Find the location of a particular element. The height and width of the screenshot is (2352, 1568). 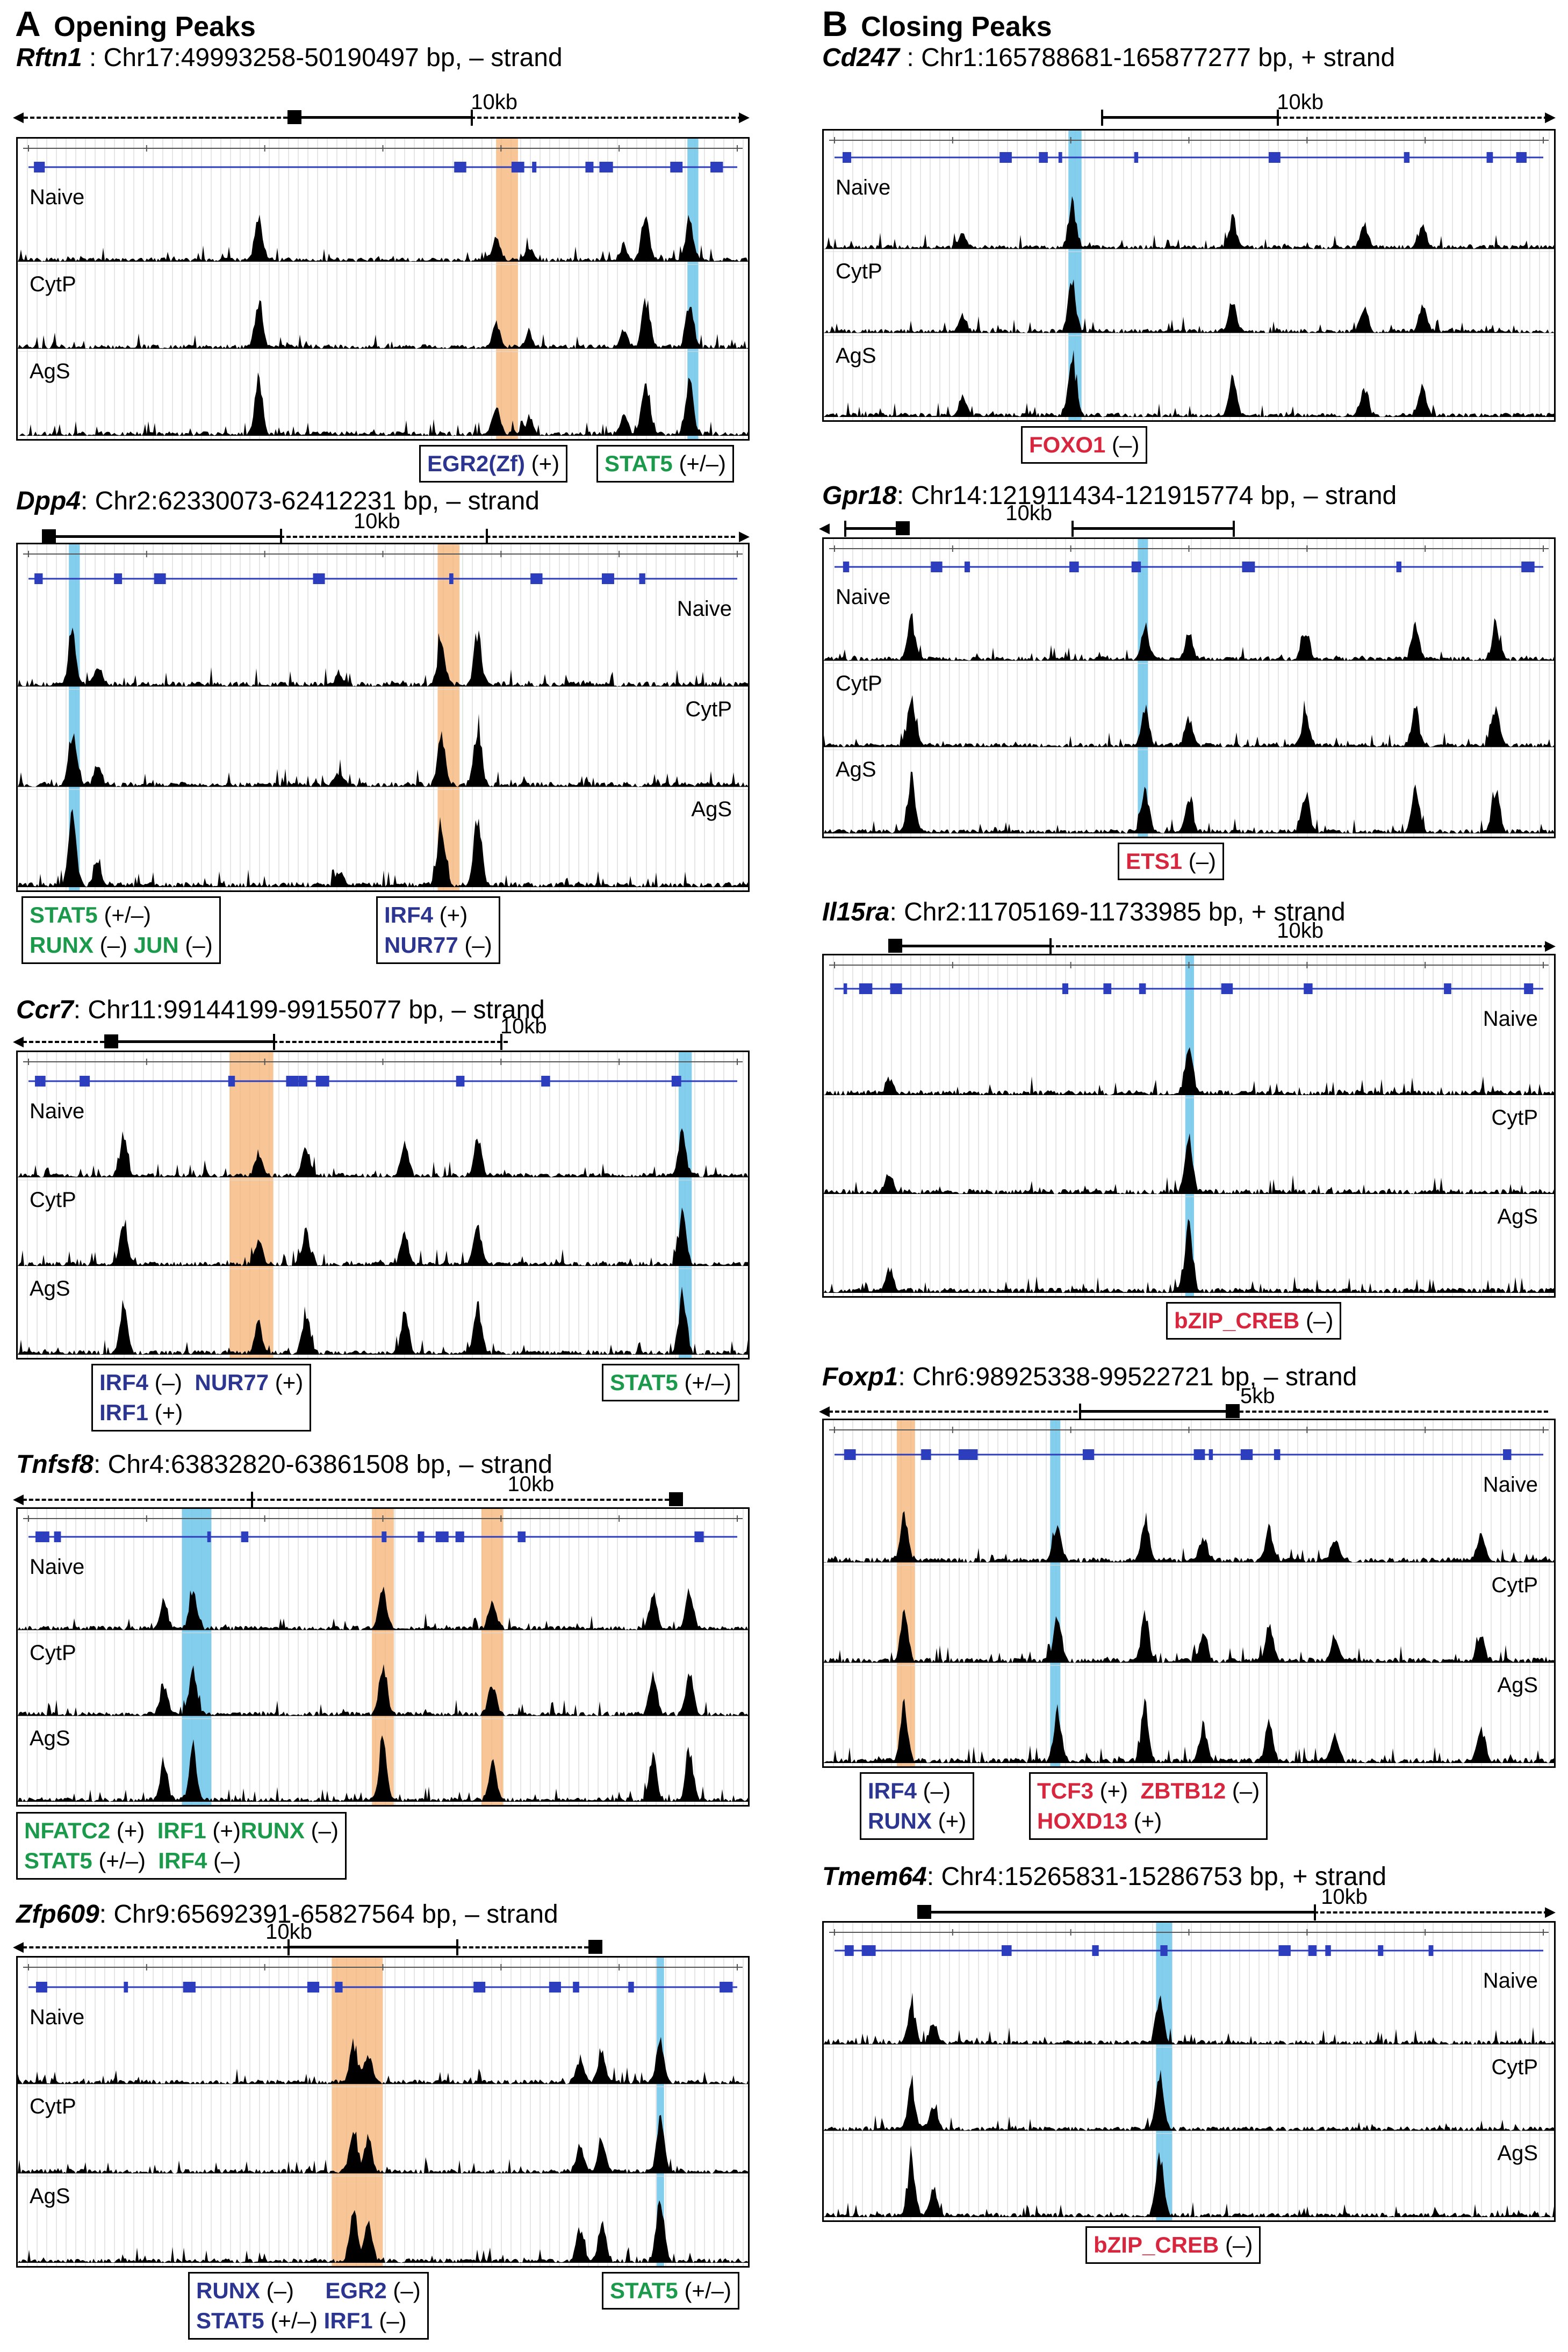

gene-name: Tnfsf8 is located at coordinates (54, 1464).